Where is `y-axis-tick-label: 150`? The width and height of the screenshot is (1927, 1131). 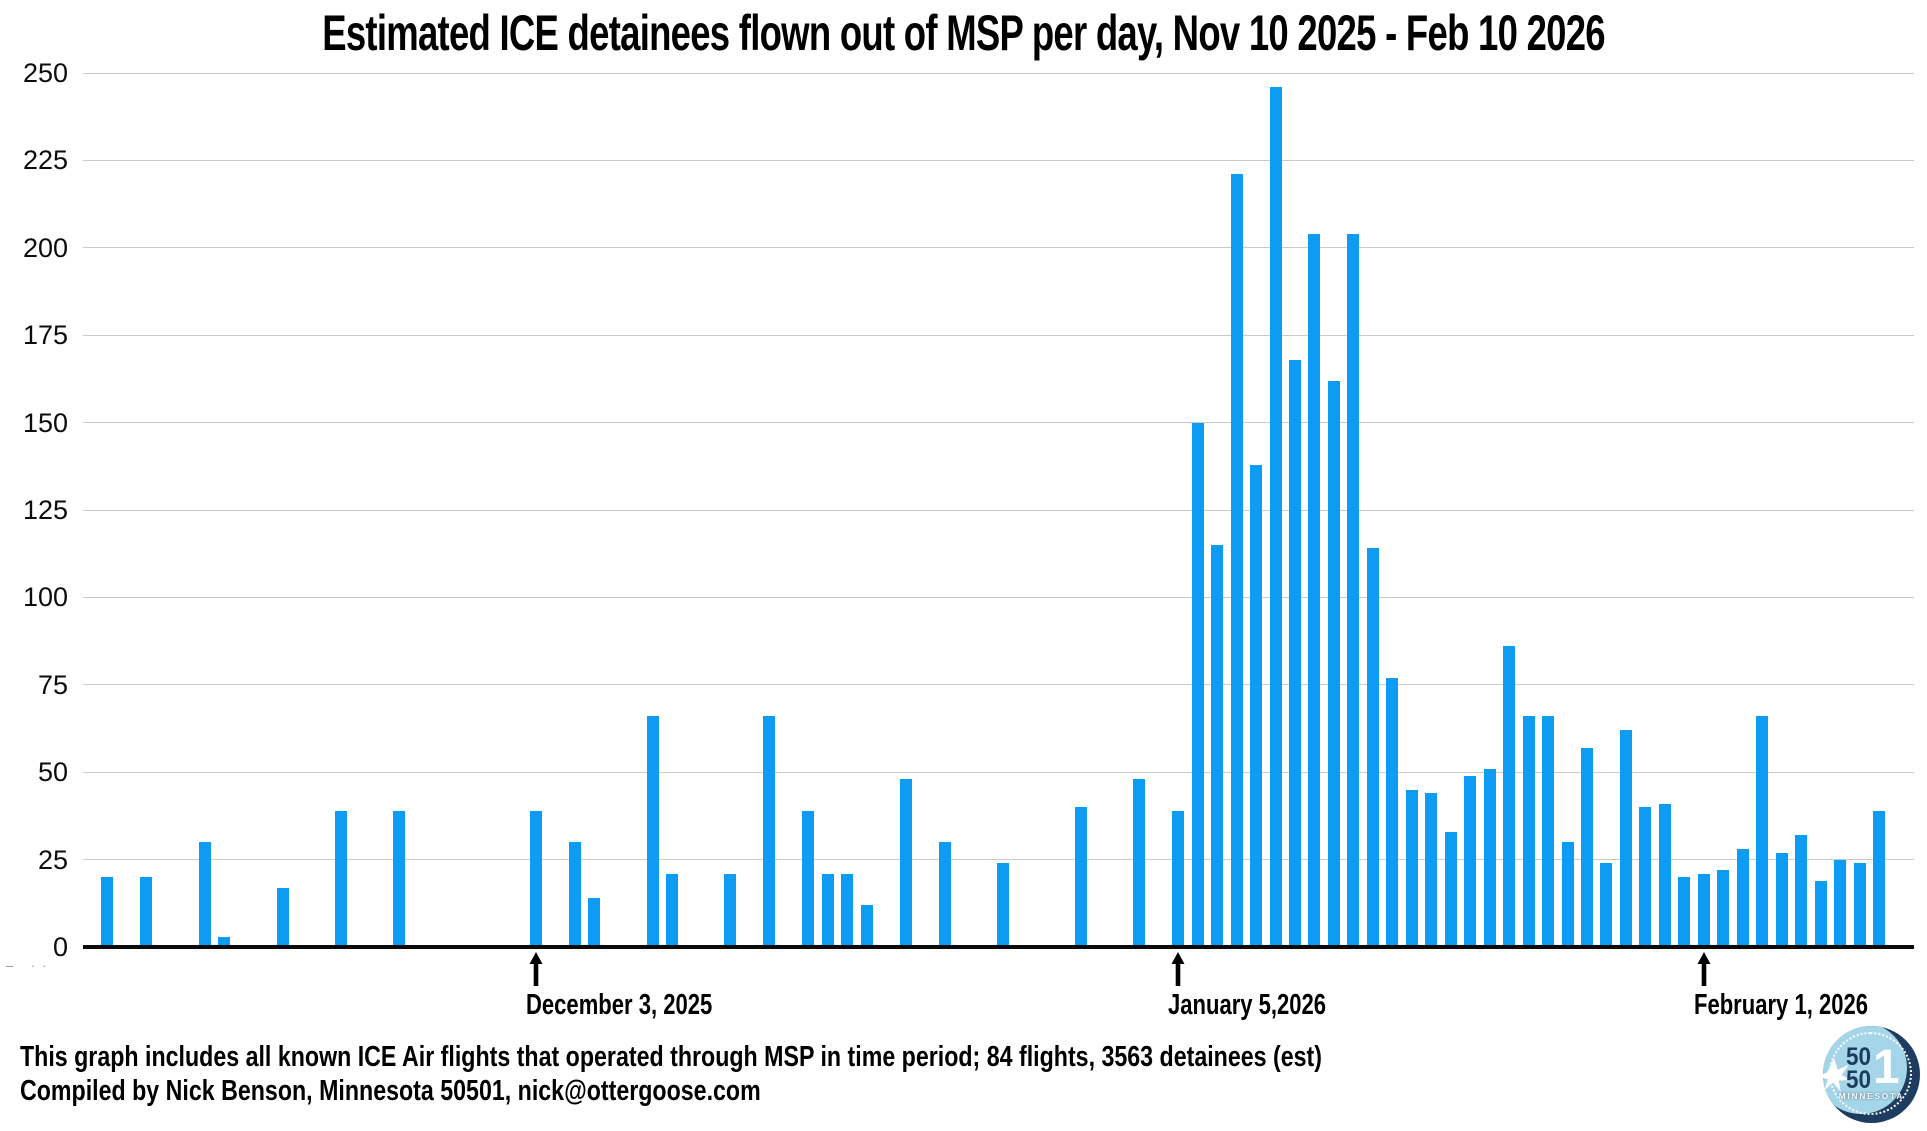
y-axis-tick-label: 150 is located at coordinates (45, 422).